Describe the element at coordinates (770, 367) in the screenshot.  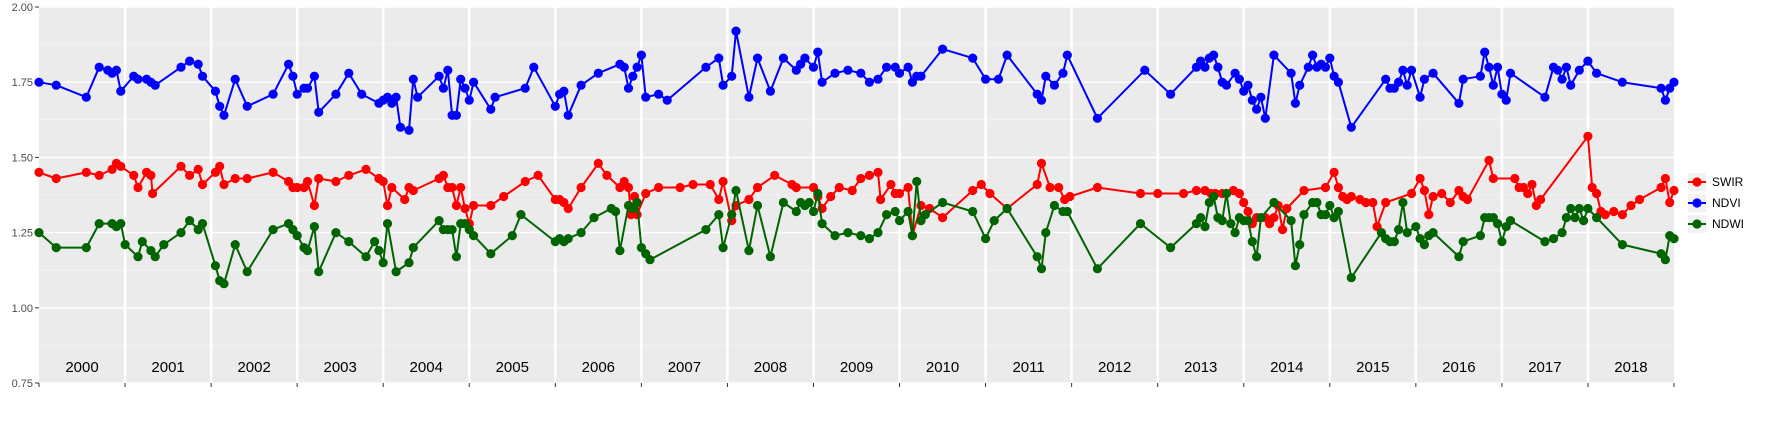
I see `year-label: 2008` at that location.